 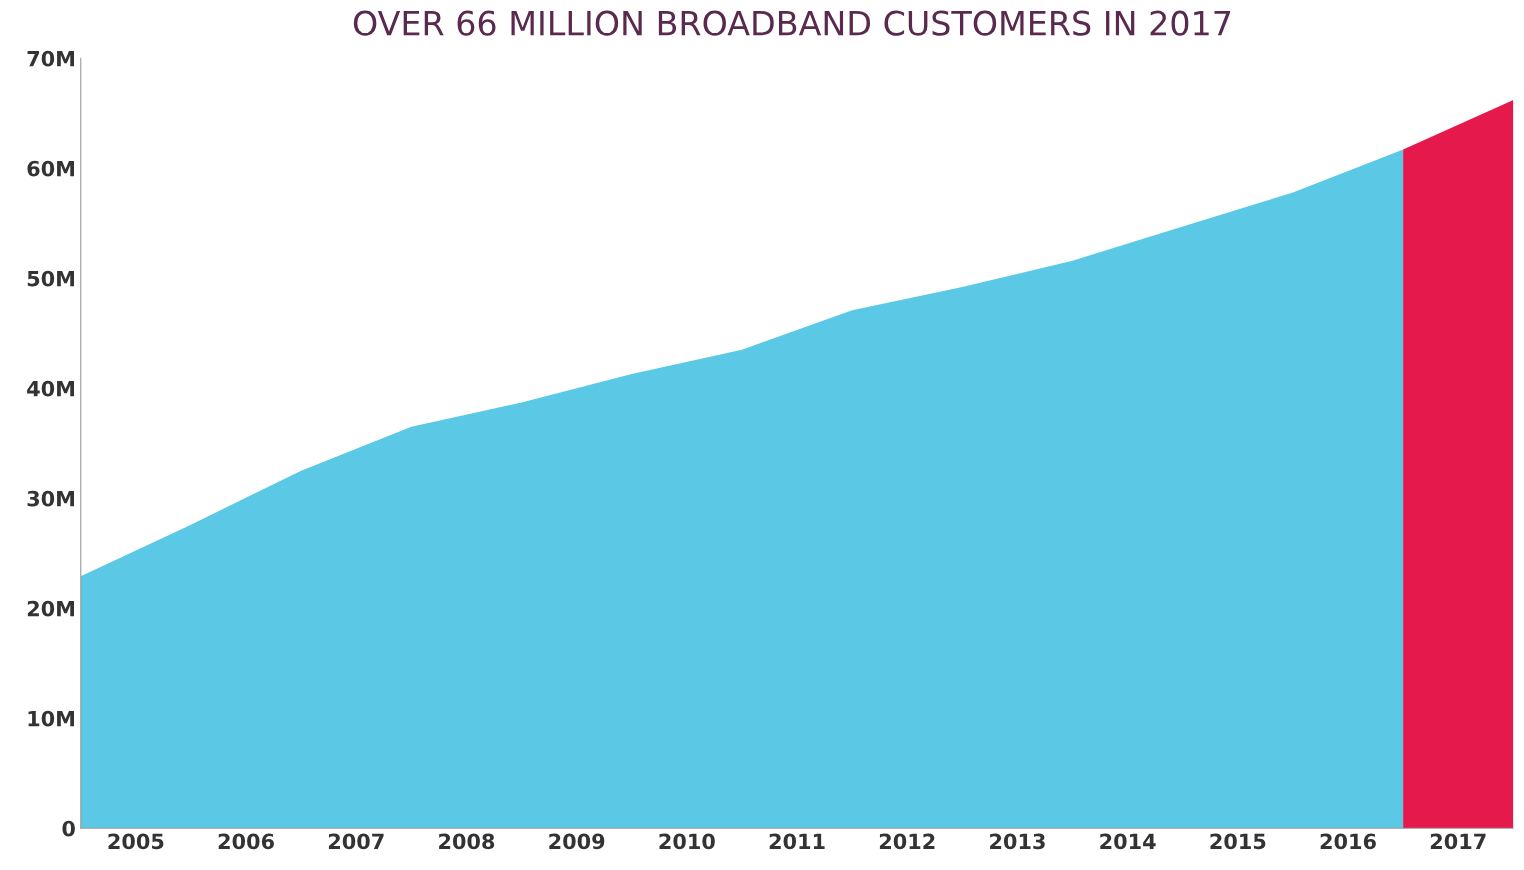 I want to click on x-tick-label: 2009, so click(x=577, y=841).